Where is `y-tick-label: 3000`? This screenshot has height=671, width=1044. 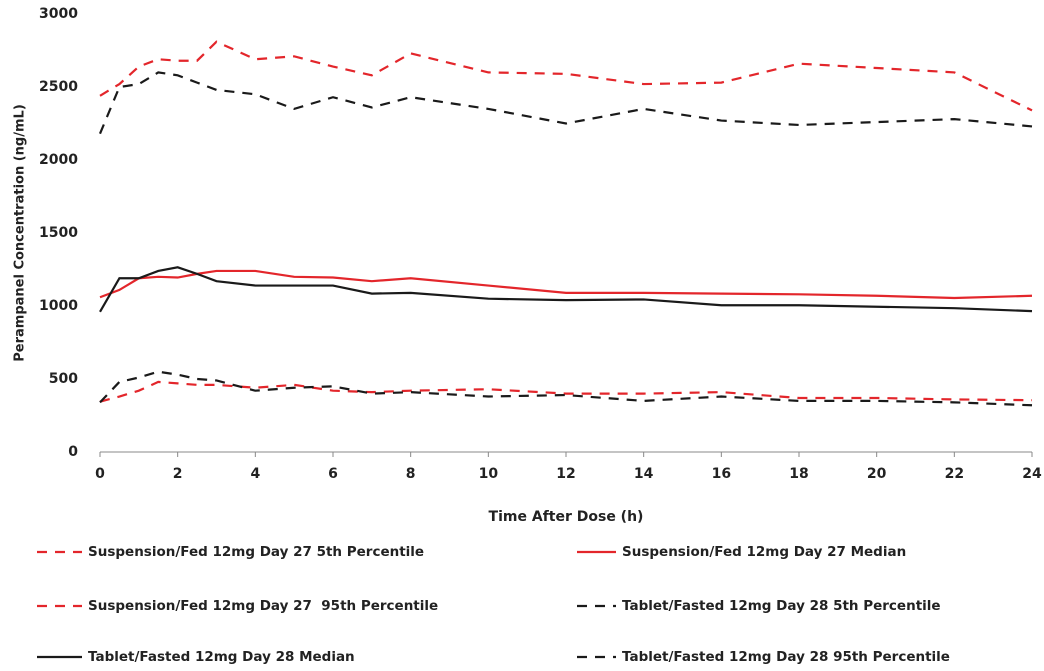
y-tick-label: 3000 is located at coordinates (58, 14).